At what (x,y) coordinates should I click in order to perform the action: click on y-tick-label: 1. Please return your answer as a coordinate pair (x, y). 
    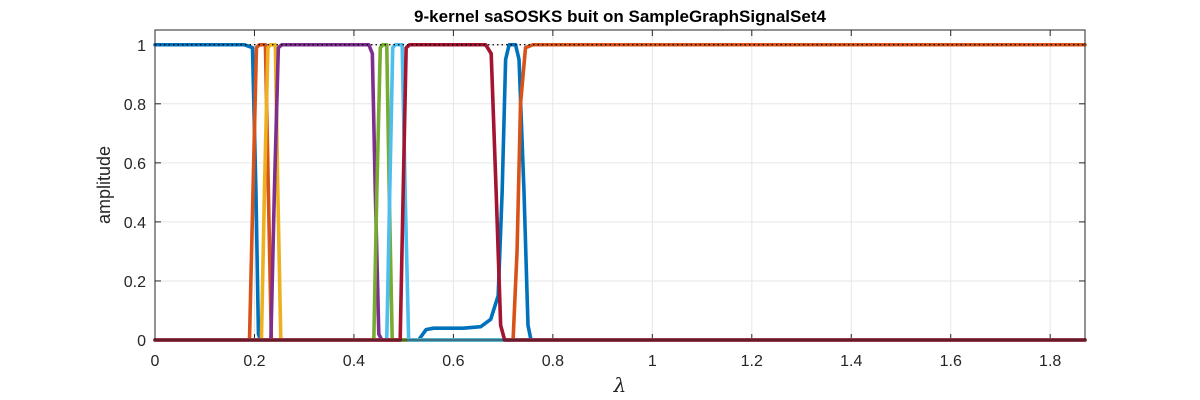
    Looking at the image, I should click on (141, 46).